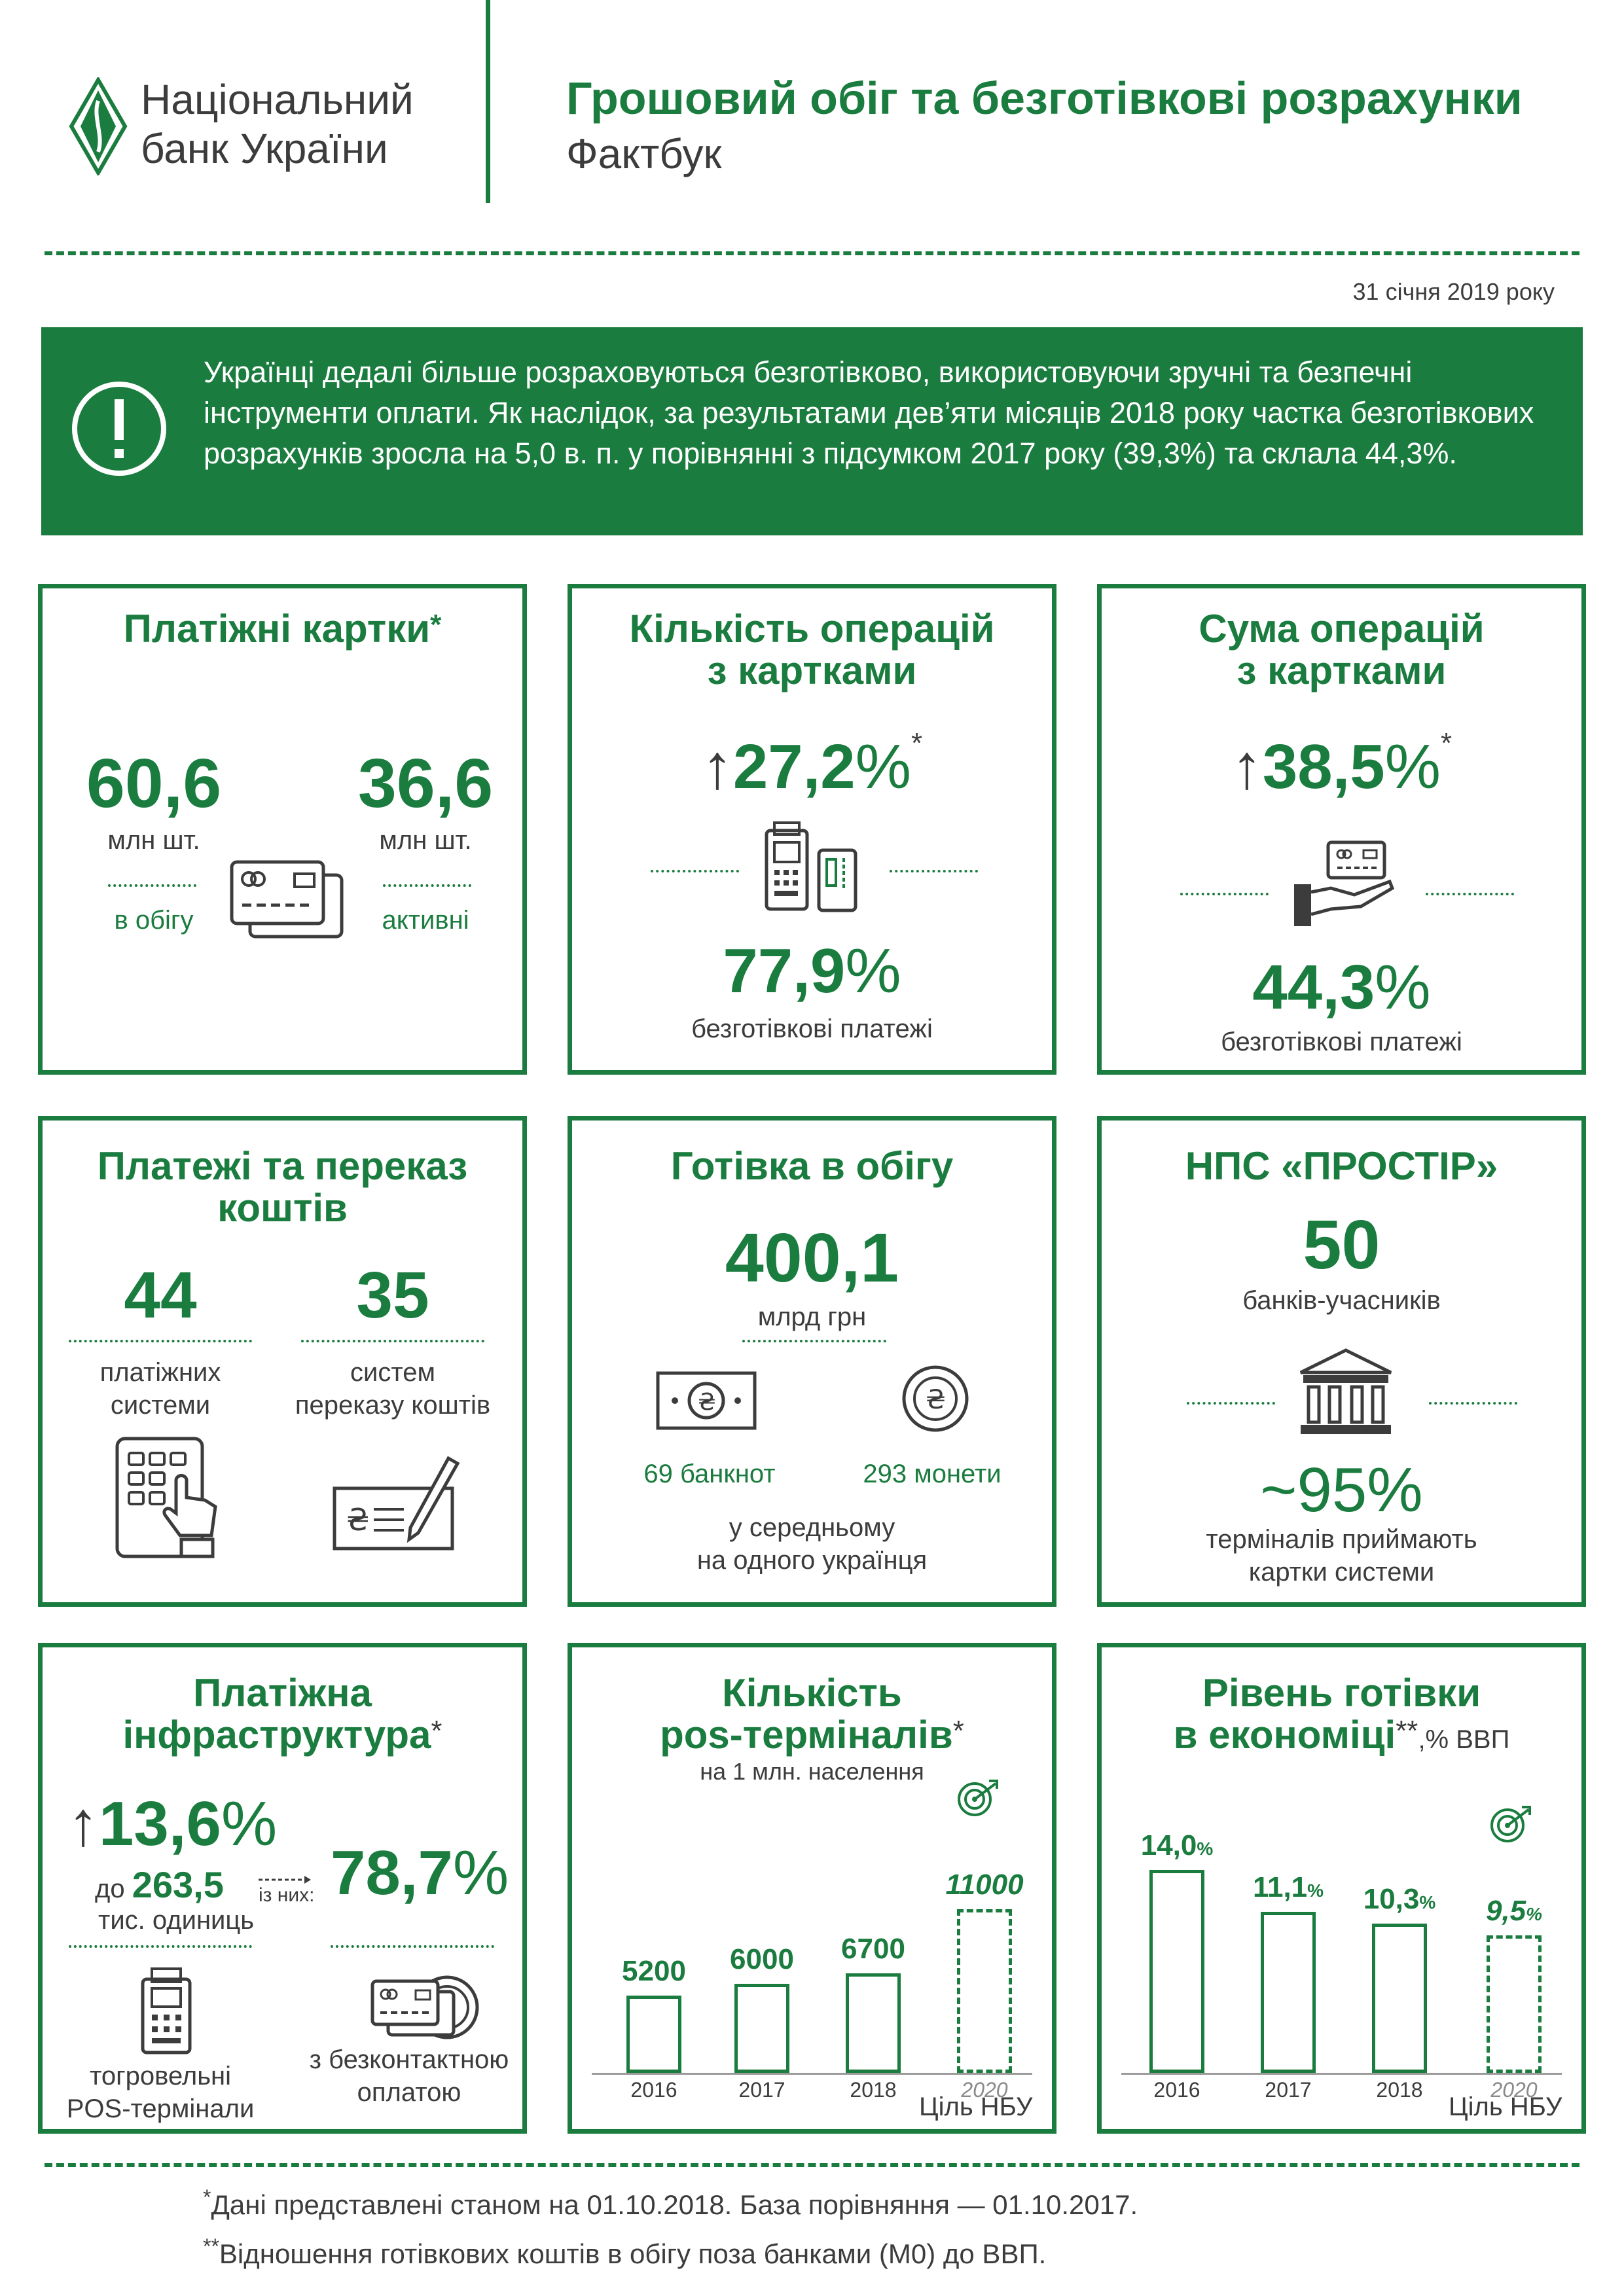 The image size is (1624, 2296). I want to click on panel-title: Сума операцій з картками, so click(1342, 650).